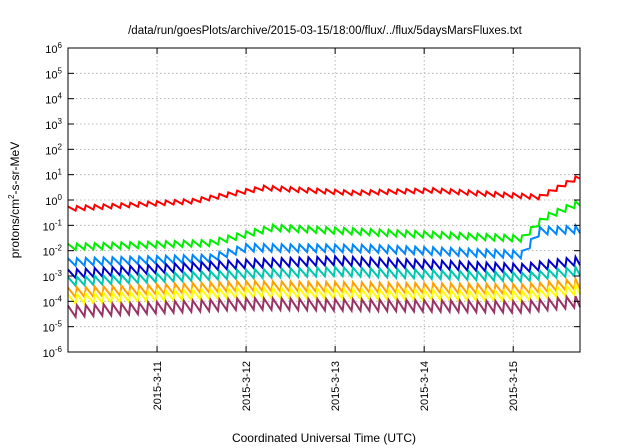 The height and width of the screenshot is (448, 640). I want to click on y-tick-label: 10⁻¹, so click(53, 225).